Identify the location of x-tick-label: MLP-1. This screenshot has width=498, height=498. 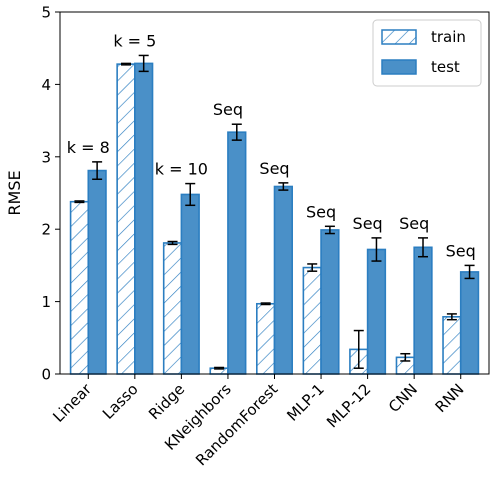
(305, 402).